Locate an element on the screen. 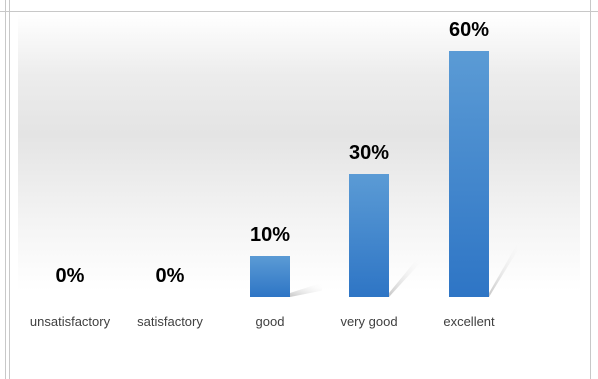 The width and height of the screenshot is (598, 379). data-label-satisfactory: 0% is located at coordinates (170, 276).